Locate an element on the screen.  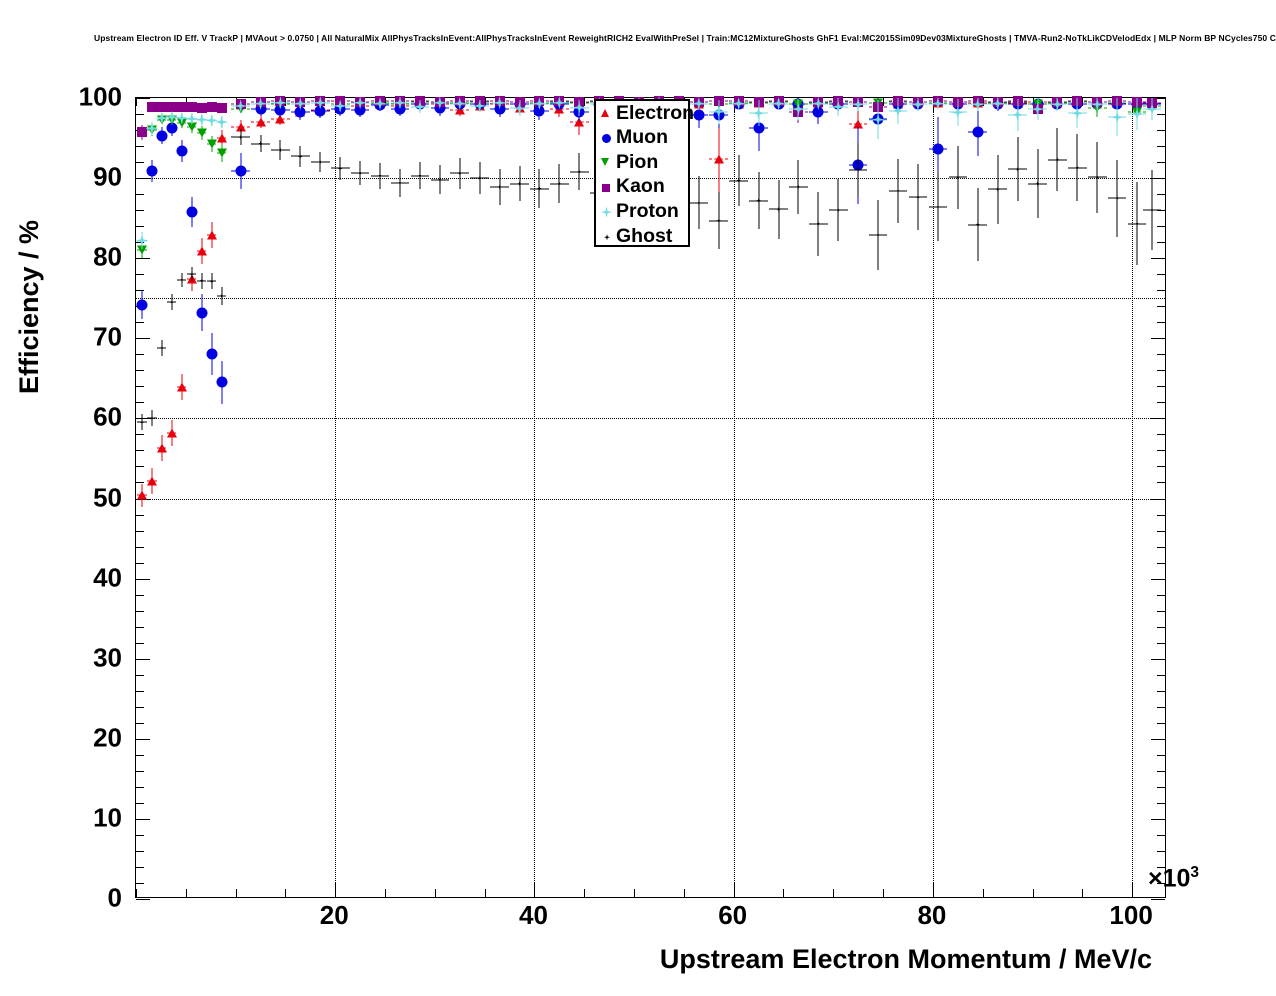
x-tick-label: 40 is located at coordinates (533, 915).